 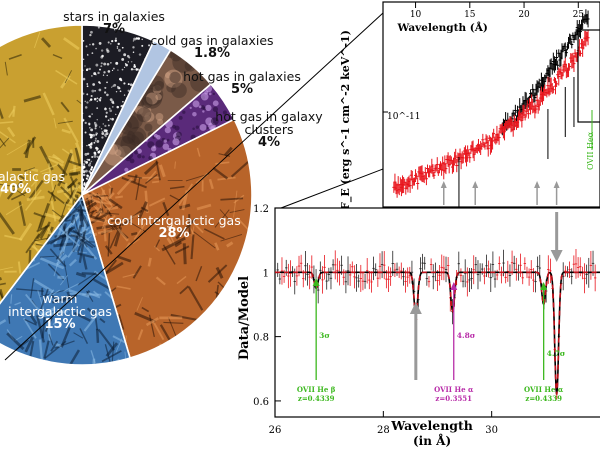 I want to click on bottom-xlabel-2: (in Å), so click(x=432, y=440).